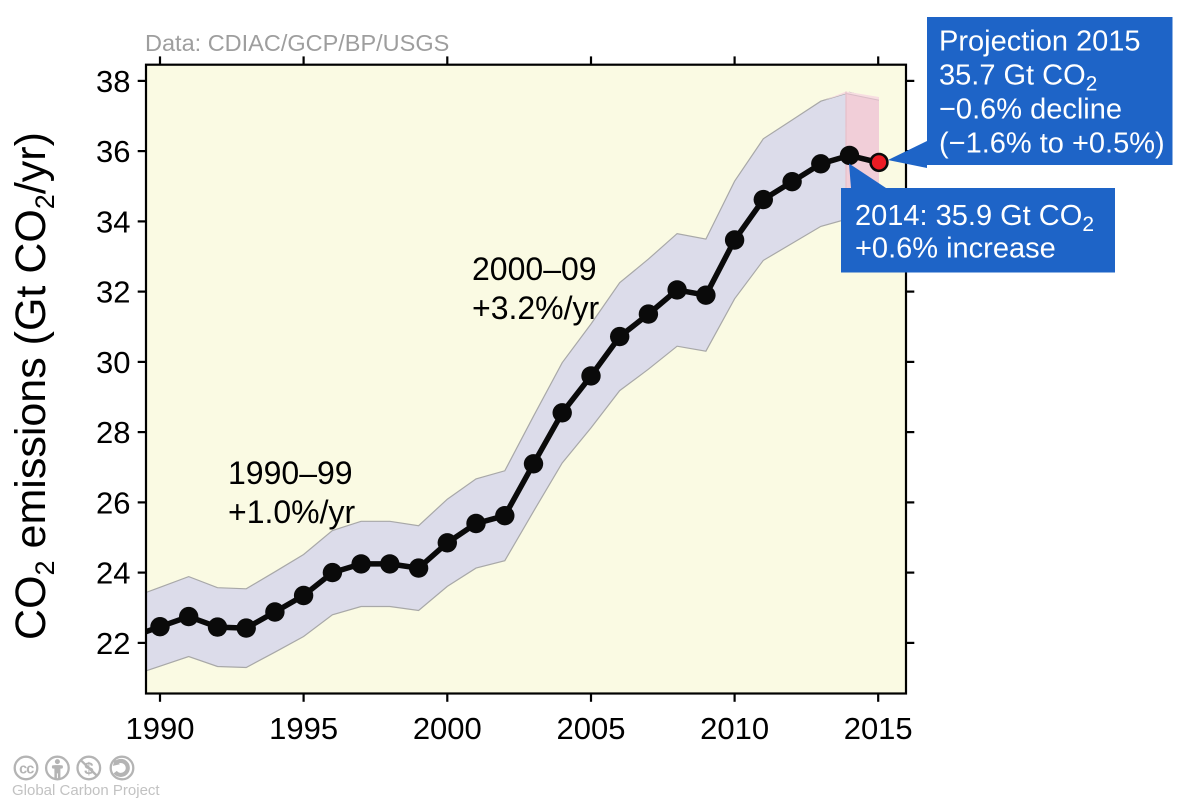  I want to click on svg-text: 36, so click(113, 151).